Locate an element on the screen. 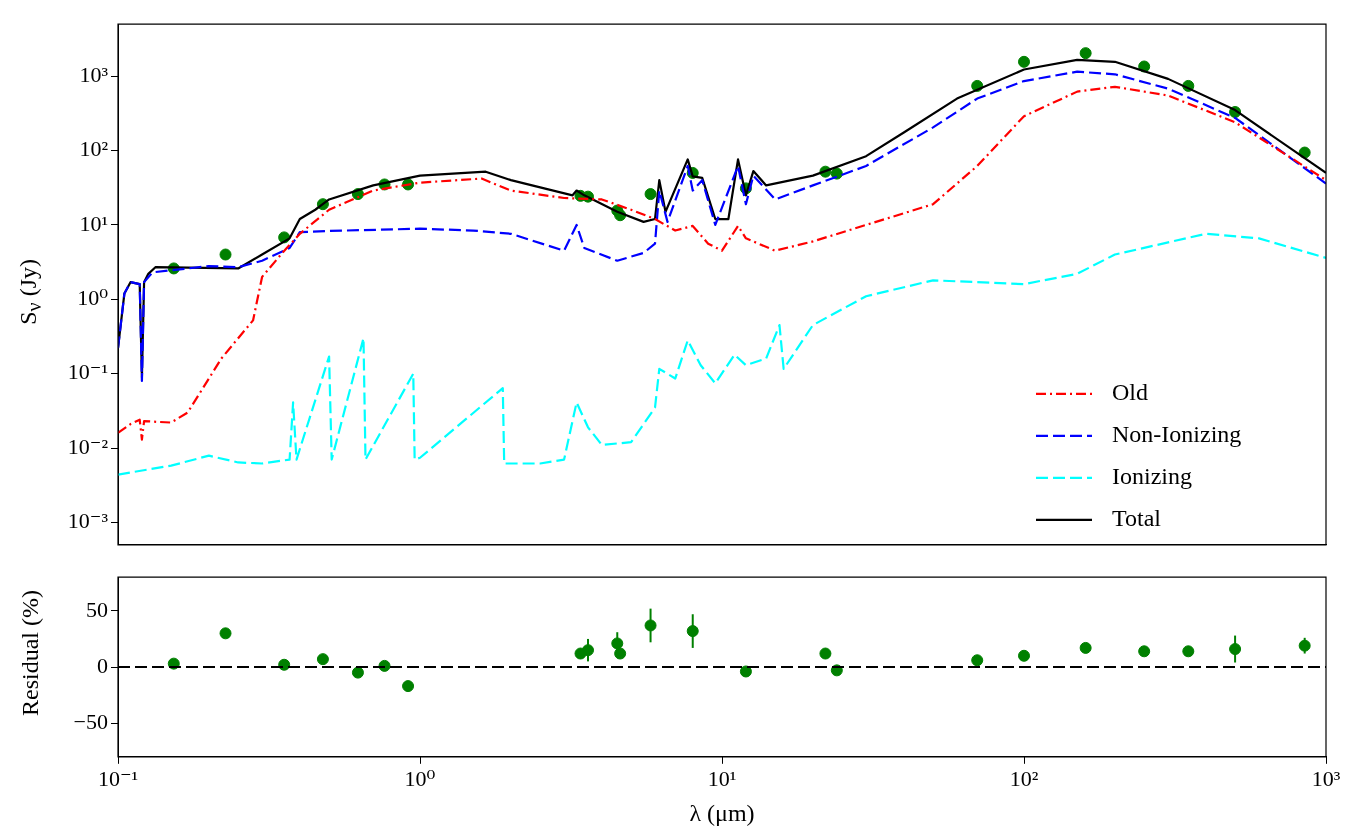 The width and height of the screenshot is (1354, 839). y-tick-label: 10¹ is located at coordinates (93, 223).